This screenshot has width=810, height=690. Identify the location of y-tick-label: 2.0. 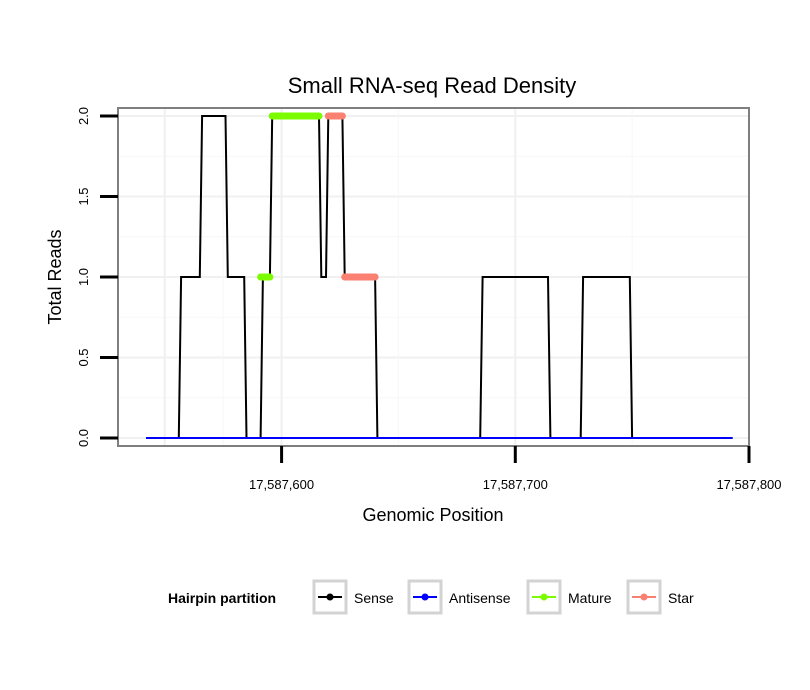
(83, 116).